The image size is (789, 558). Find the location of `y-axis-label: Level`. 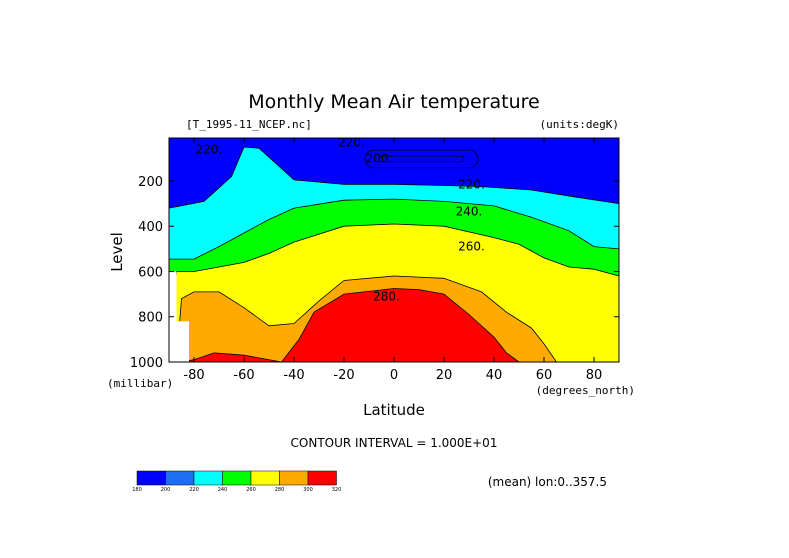

y-axis-label: Level is located at coordinates (117, 252).